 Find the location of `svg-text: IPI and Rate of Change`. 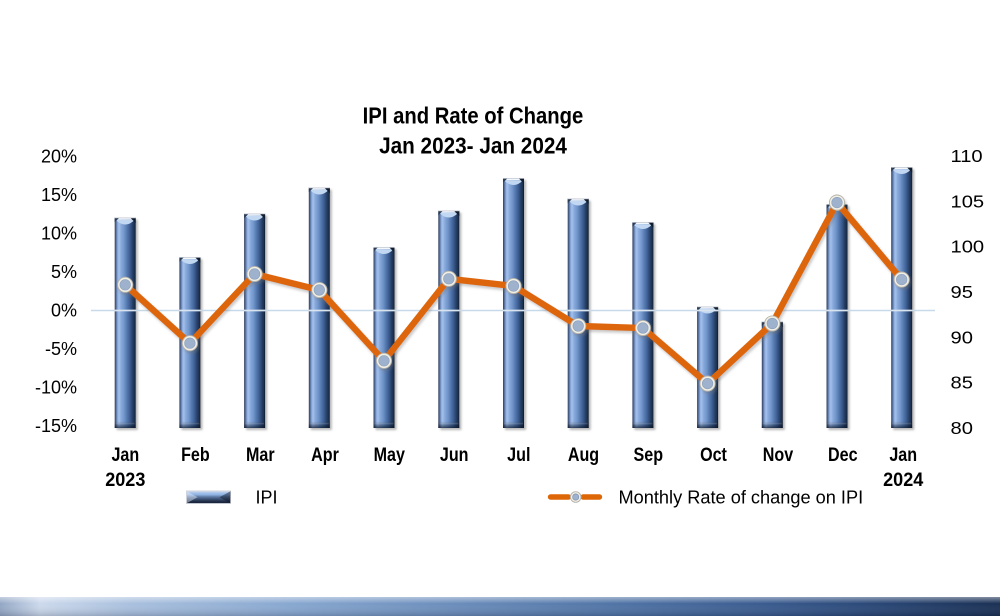

svg-text: IPI and Rate of Change is located at coordinates (473, 115).